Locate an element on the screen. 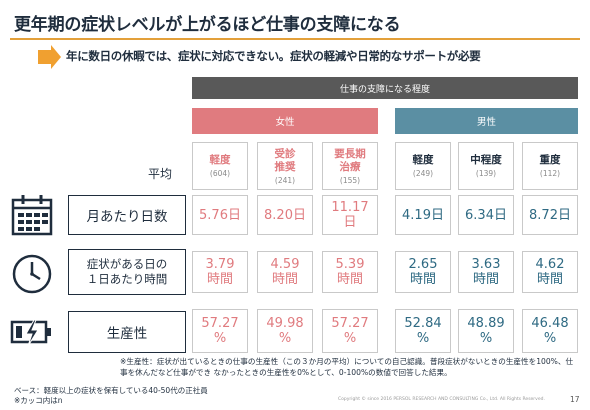  row-label-hours-per-day: 症状がある日の １日あたり時間 is located at coordinates (127, 272).